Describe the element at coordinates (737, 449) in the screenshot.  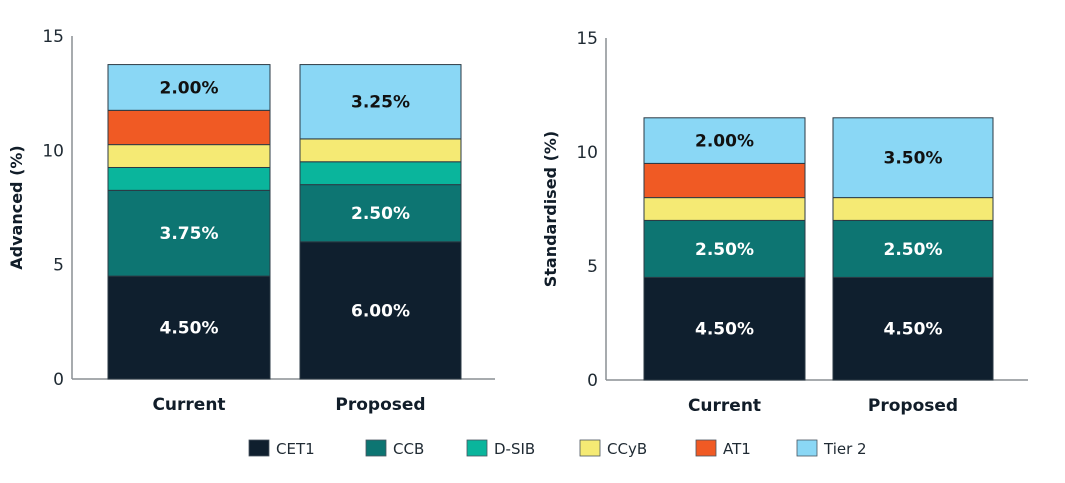
I see `legend-label: AT1` at that location.